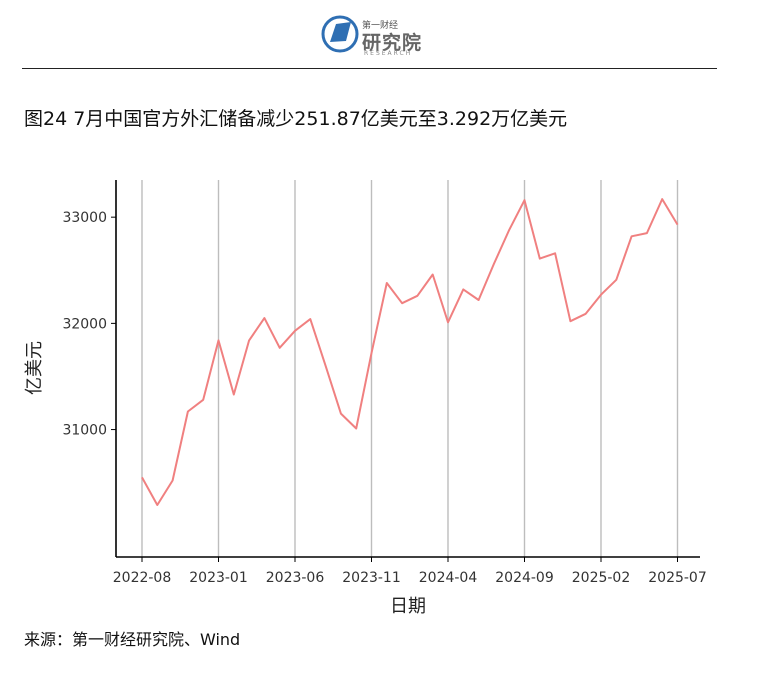  What do you see at coordinates (295, 578) in the screenshot?
I see `x-tick-label: 2023-06` at bounding box center [295, 578].